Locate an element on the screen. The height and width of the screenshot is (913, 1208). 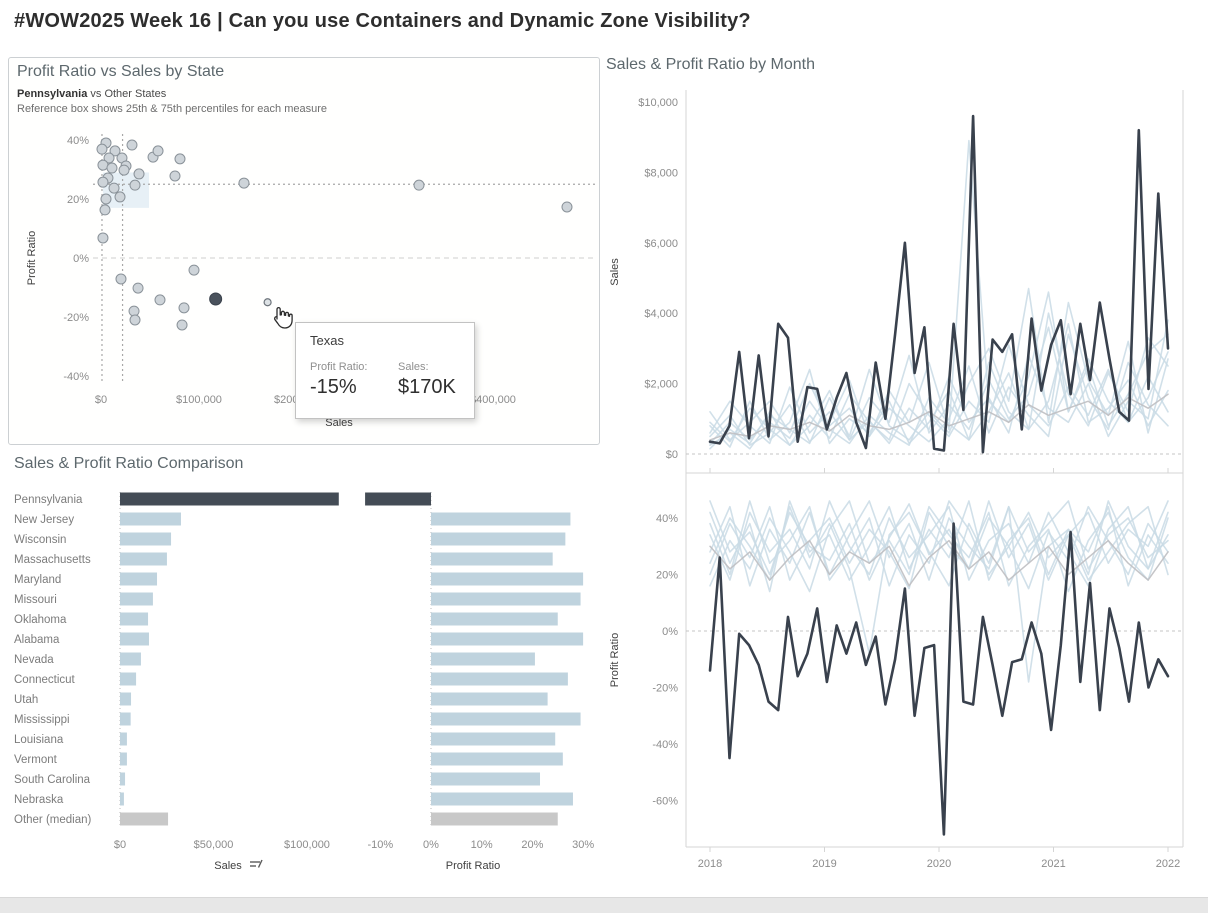
sort-icon is located at coordinates (256, 863).